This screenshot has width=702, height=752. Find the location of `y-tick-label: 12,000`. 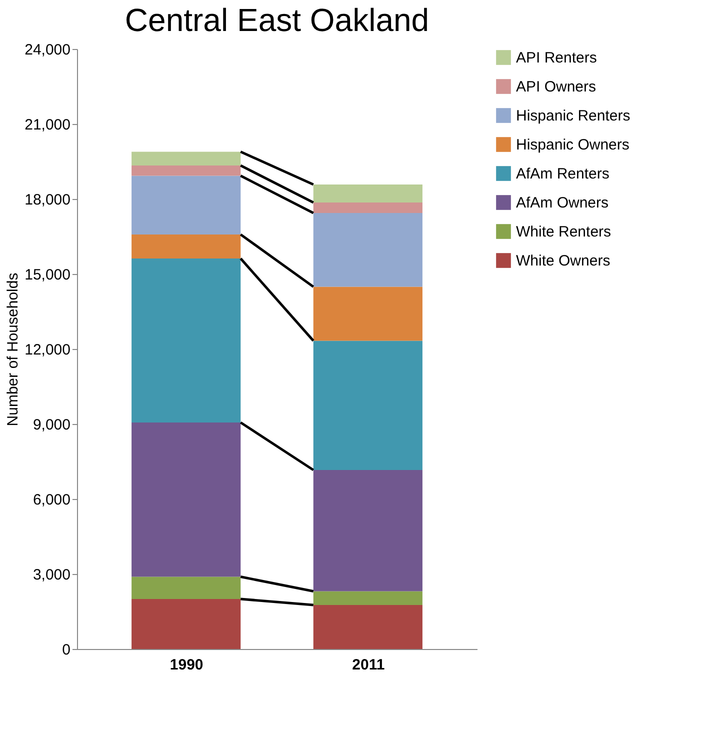

y-tick-label: 12,000 is located at coordinates (47, 350).